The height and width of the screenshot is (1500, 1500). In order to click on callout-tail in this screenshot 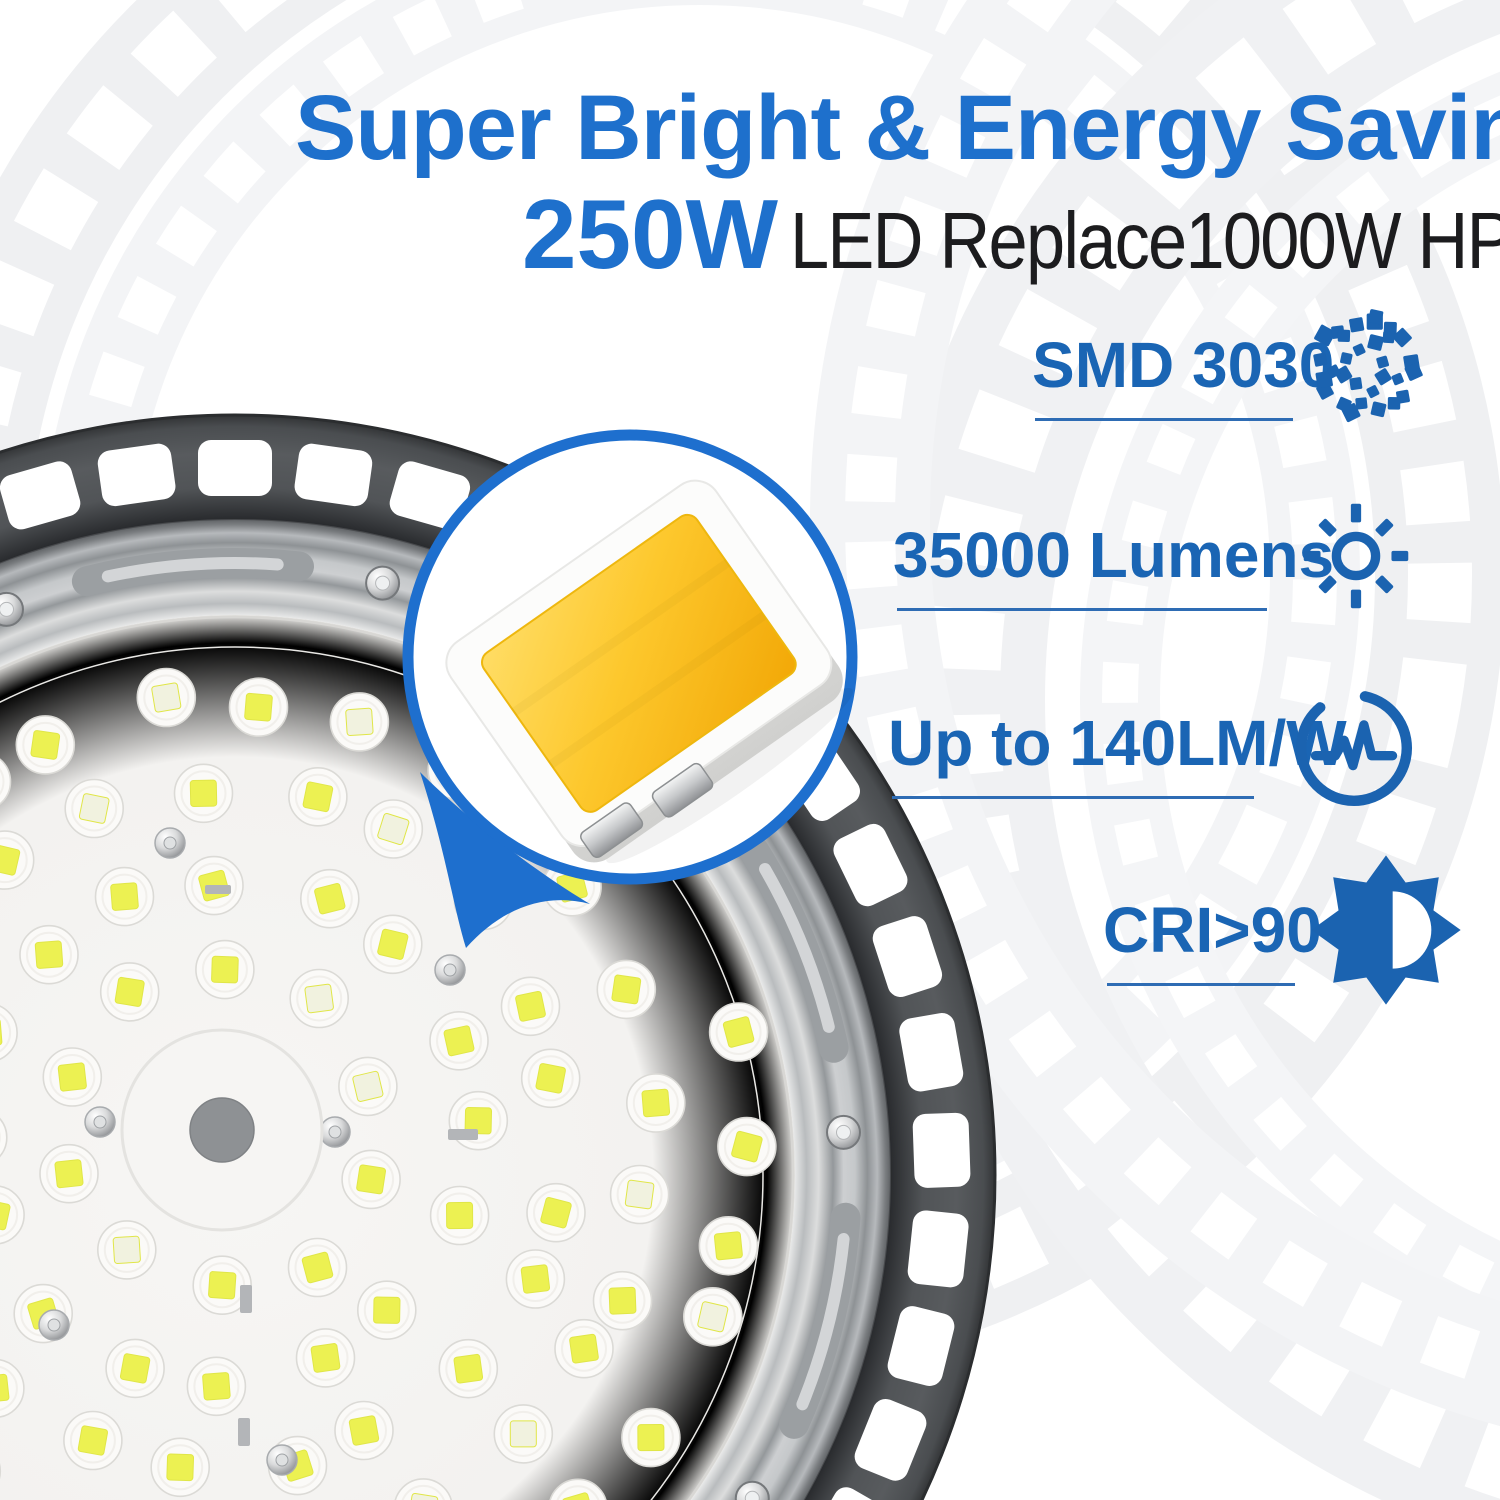, I will do `click(505, 860)`.